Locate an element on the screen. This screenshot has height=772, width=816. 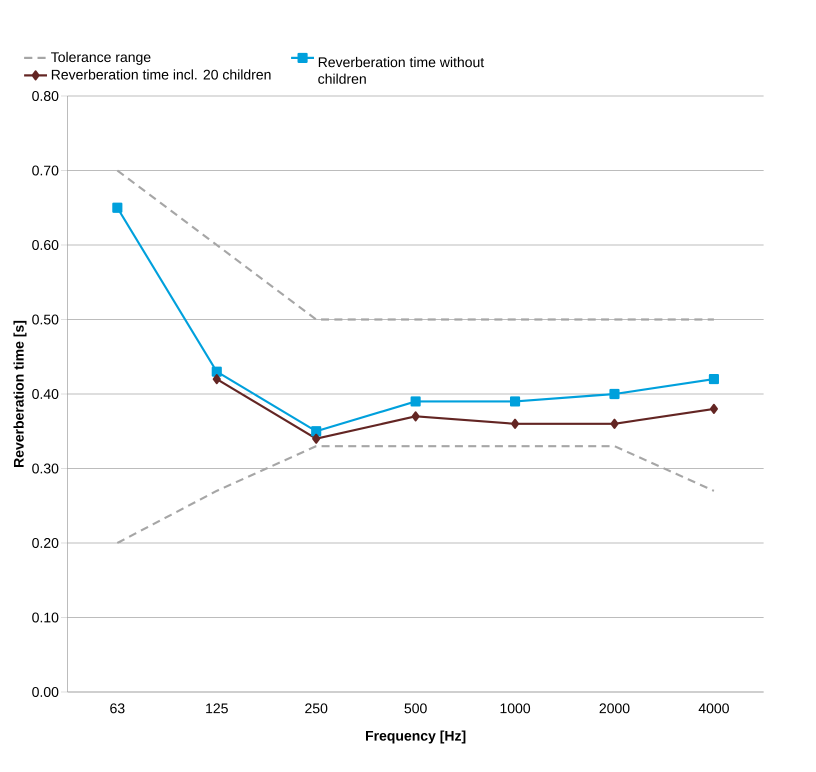
y-tick-label: 0.40 is located at coordinates (45, 394).